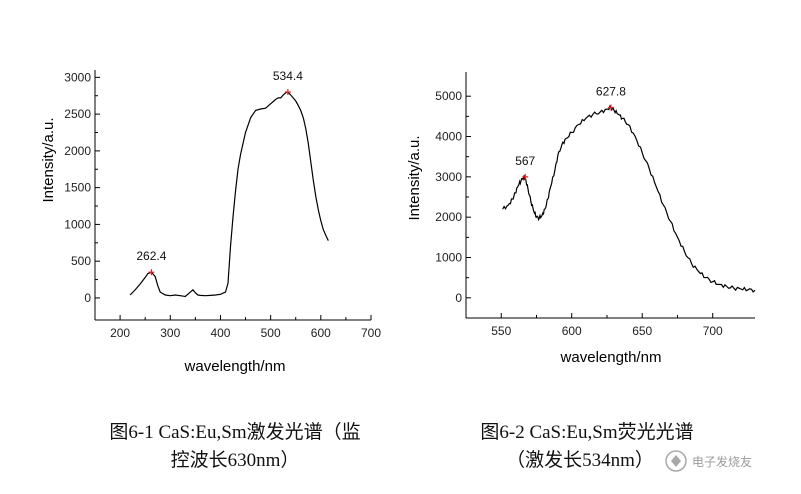  What do you see at coordinates (235, 366) in the screenshot?
I see `chart1-xlabel: wavelength/nm` at bounding box center [235, 366].